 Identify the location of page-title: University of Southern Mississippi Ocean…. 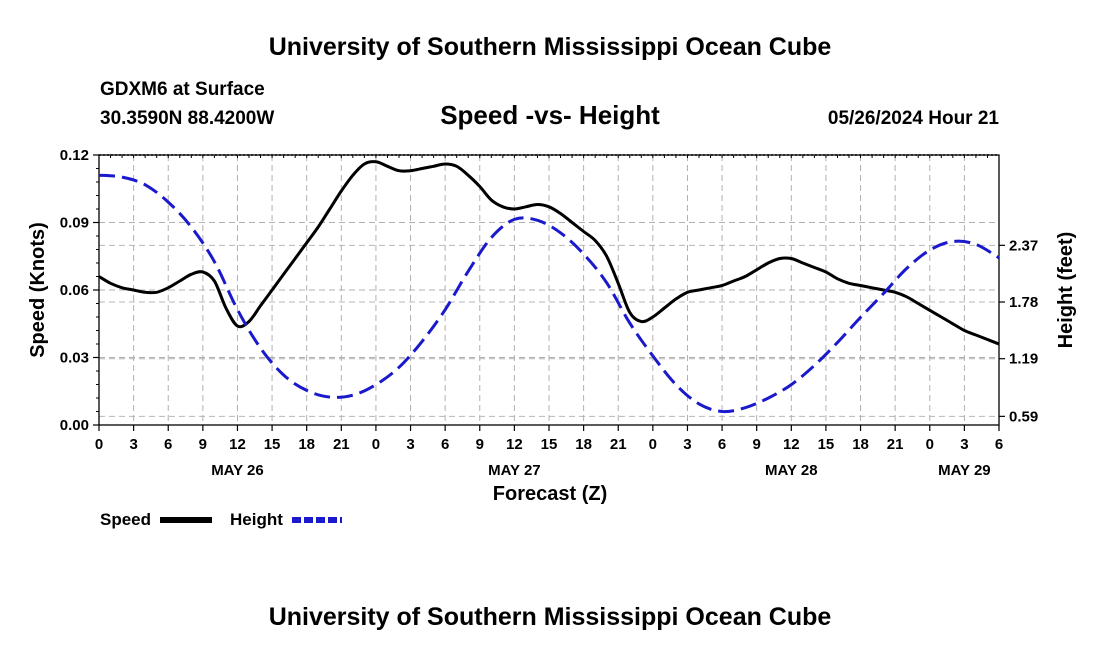
(550, 47).